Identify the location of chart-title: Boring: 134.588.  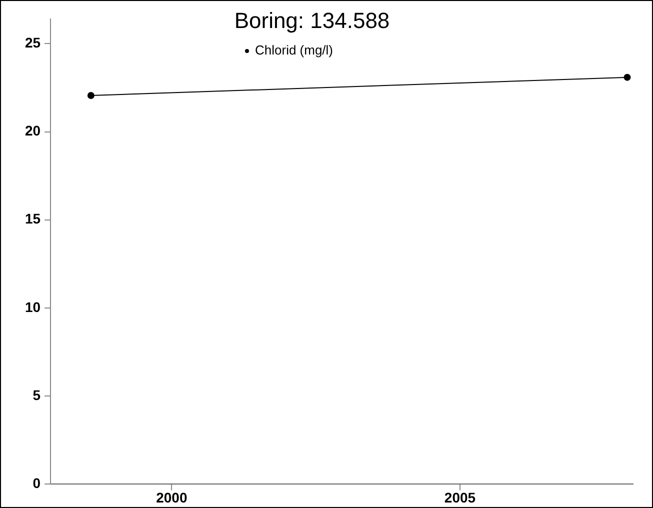
(312, 21).